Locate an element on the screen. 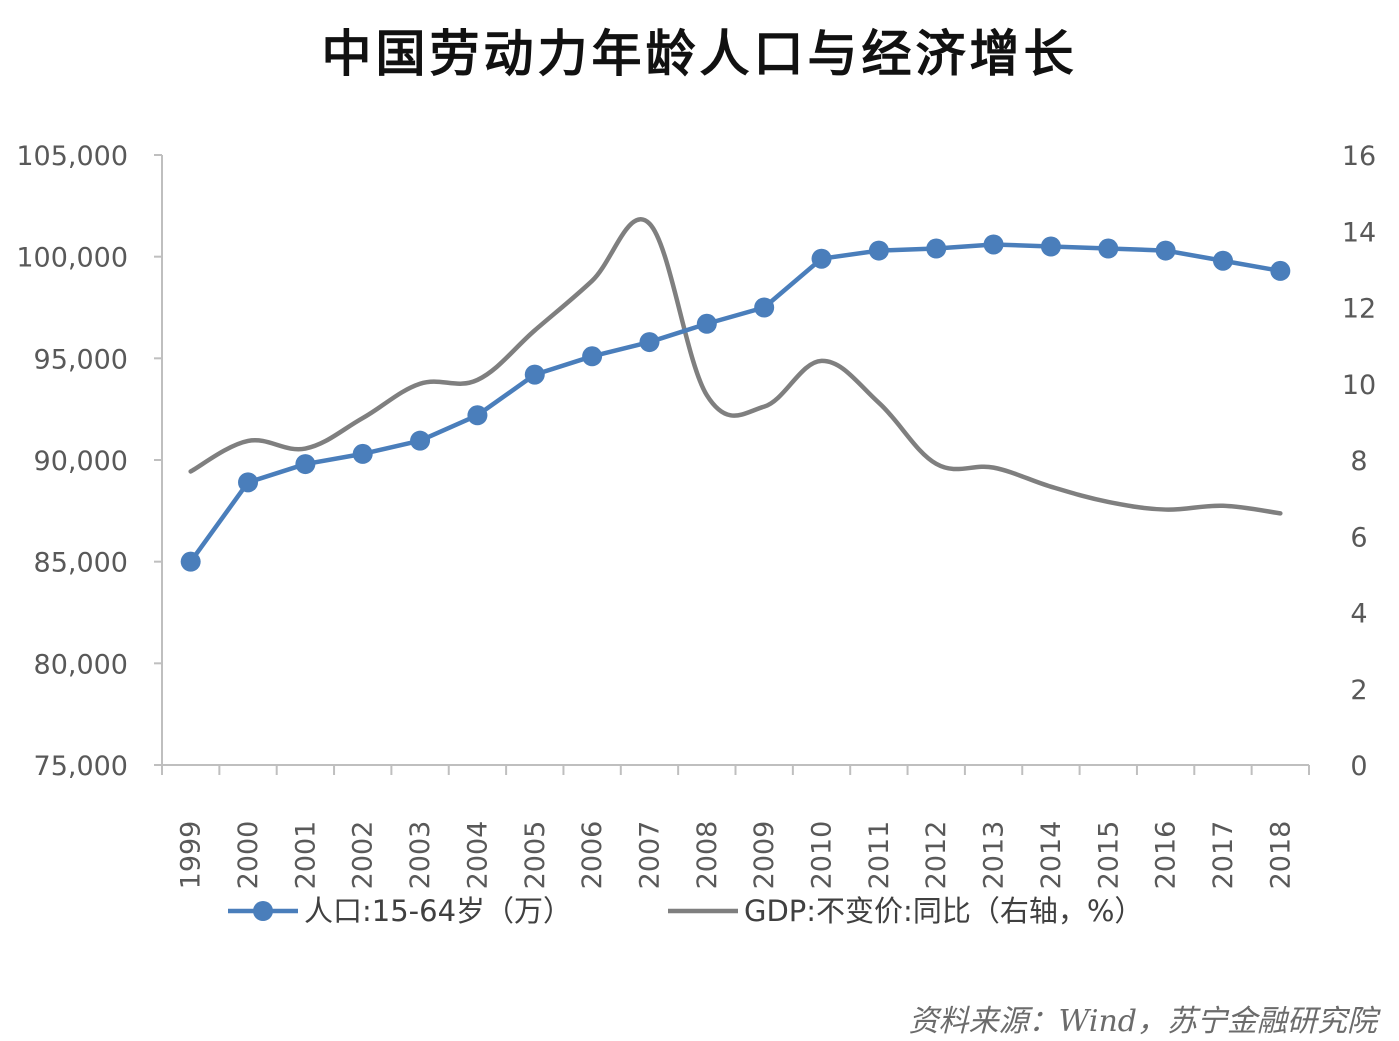 Image resolution: width=1399 pixels, height=1041 pixels. legend-population-label: 人口:15-64岁（万） is located at coordinates (438, 911).